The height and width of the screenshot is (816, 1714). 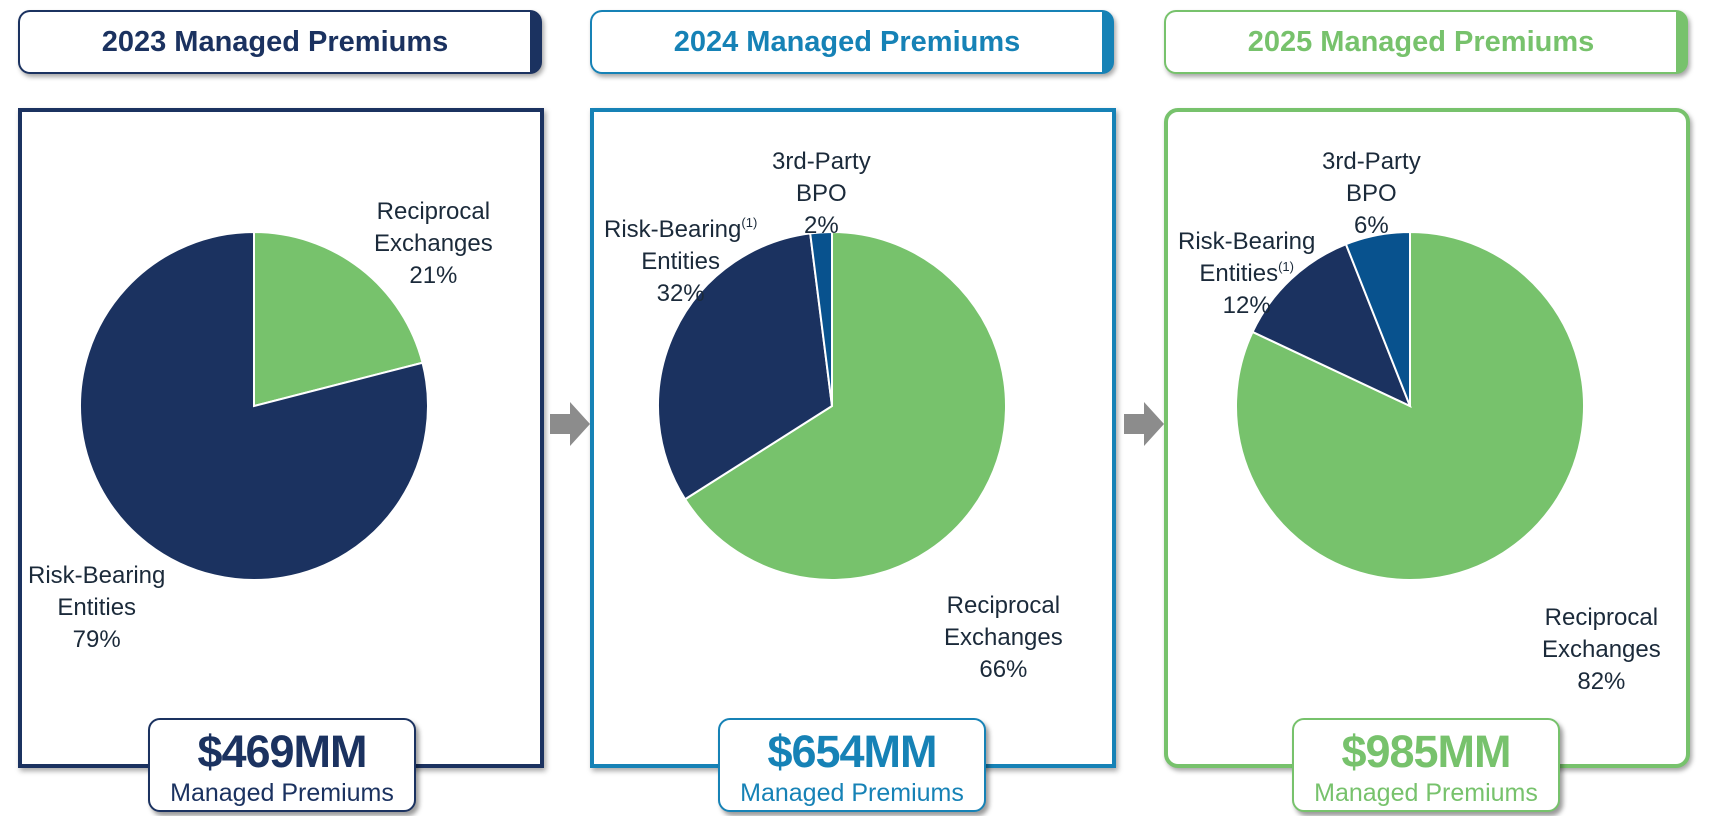 I want to click on chart-title-2023: 2023 Managed Premiums, so click(x=275, y=41).